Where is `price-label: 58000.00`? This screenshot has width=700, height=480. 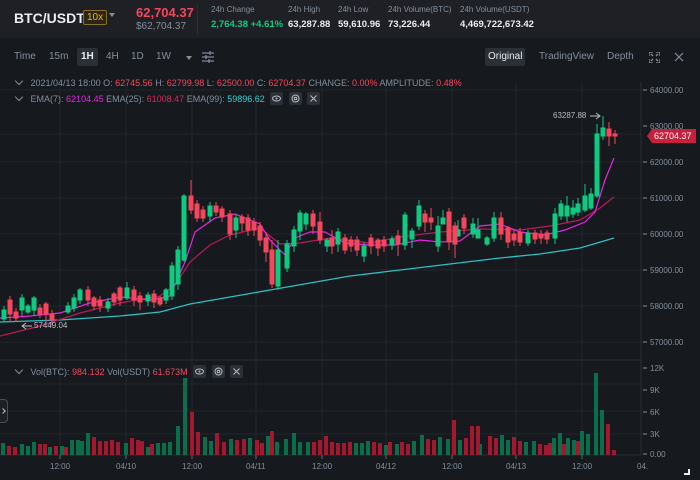 price-label: 58000.00 is located at coordinates (667, 306).